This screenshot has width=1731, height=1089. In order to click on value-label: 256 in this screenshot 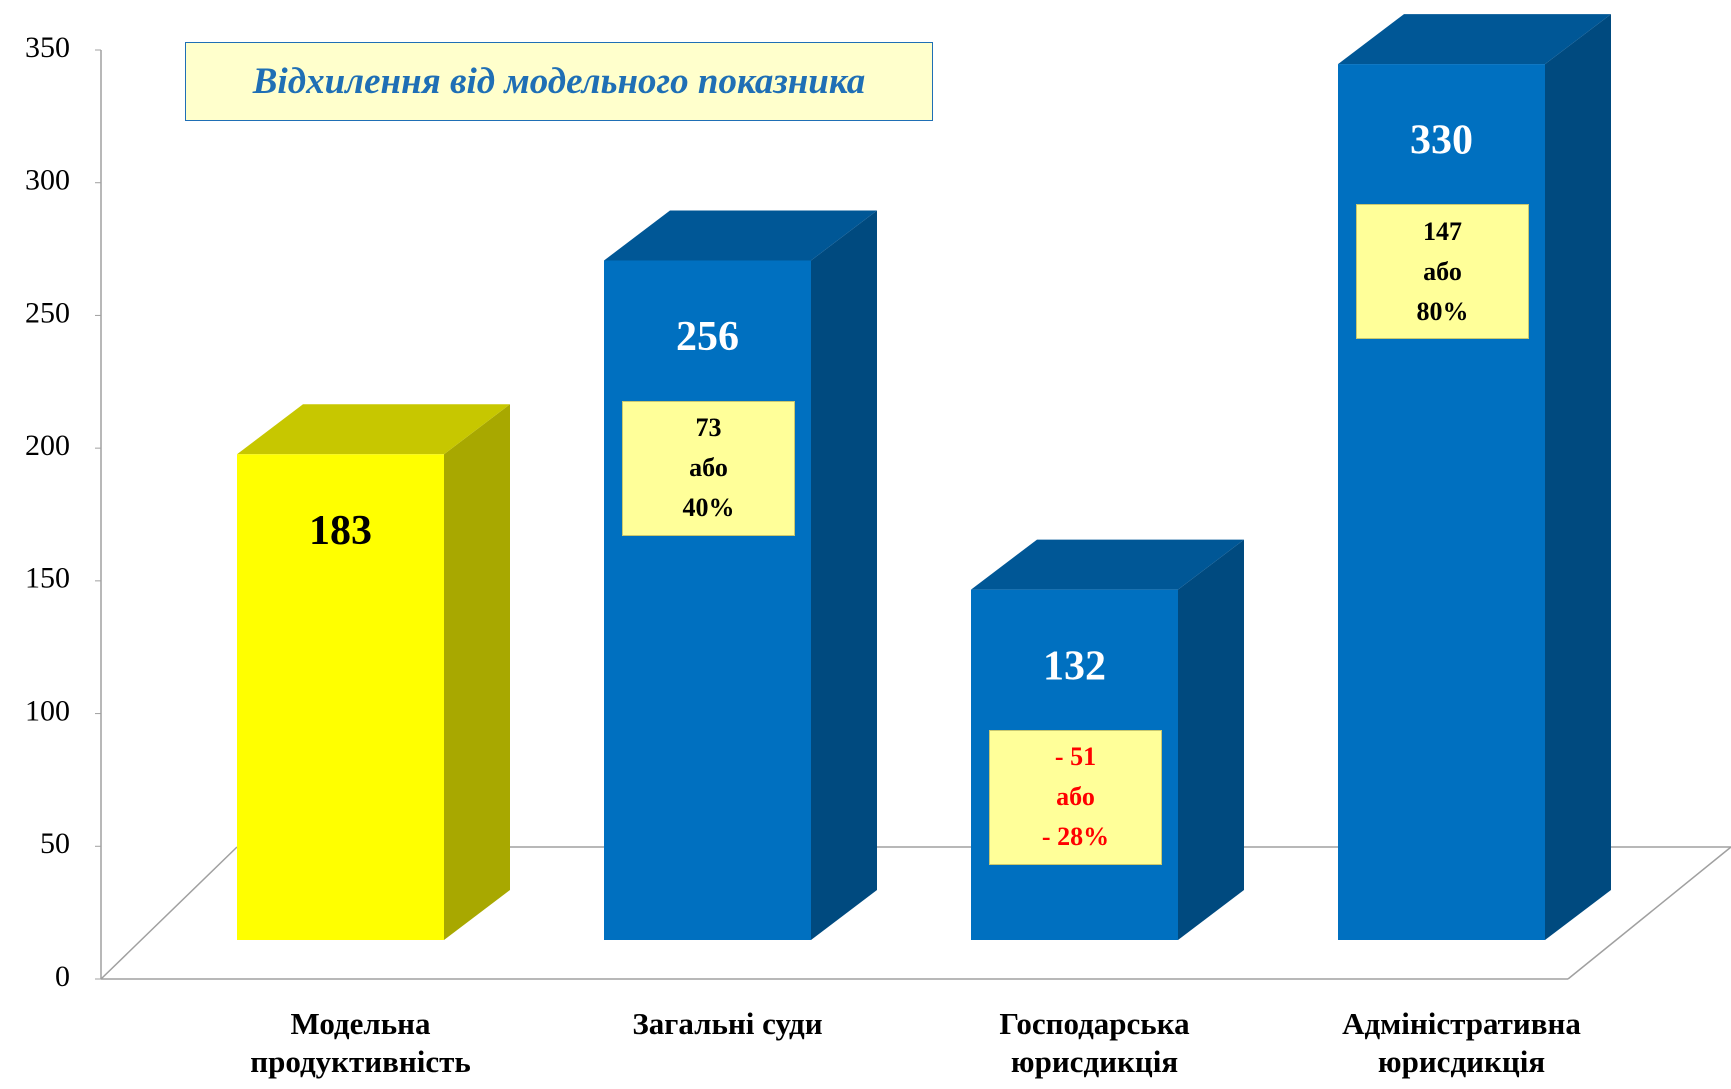, I will do `click(707, 337)`.